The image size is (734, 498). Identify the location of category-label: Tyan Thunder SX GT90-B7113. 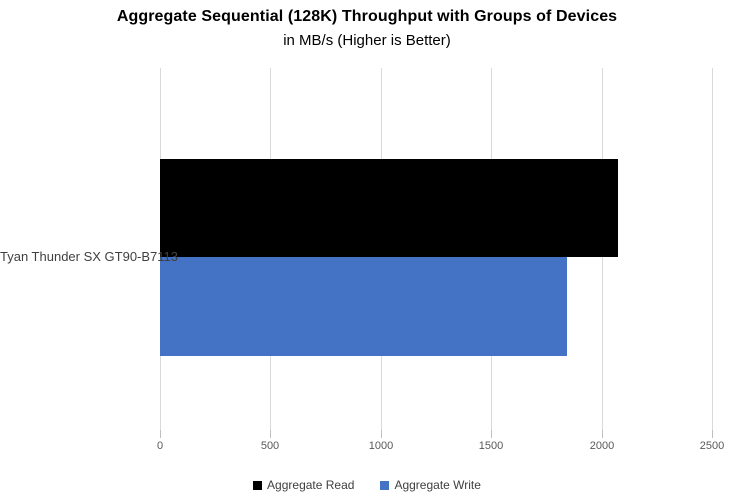
(89, 256).